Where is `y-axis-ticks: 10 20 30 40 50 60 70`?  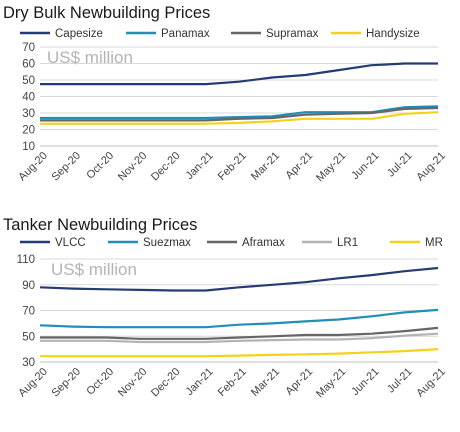
y-axis-ticks: 10 20 30 40 50 60 70 is located at coordinates (28, 97).